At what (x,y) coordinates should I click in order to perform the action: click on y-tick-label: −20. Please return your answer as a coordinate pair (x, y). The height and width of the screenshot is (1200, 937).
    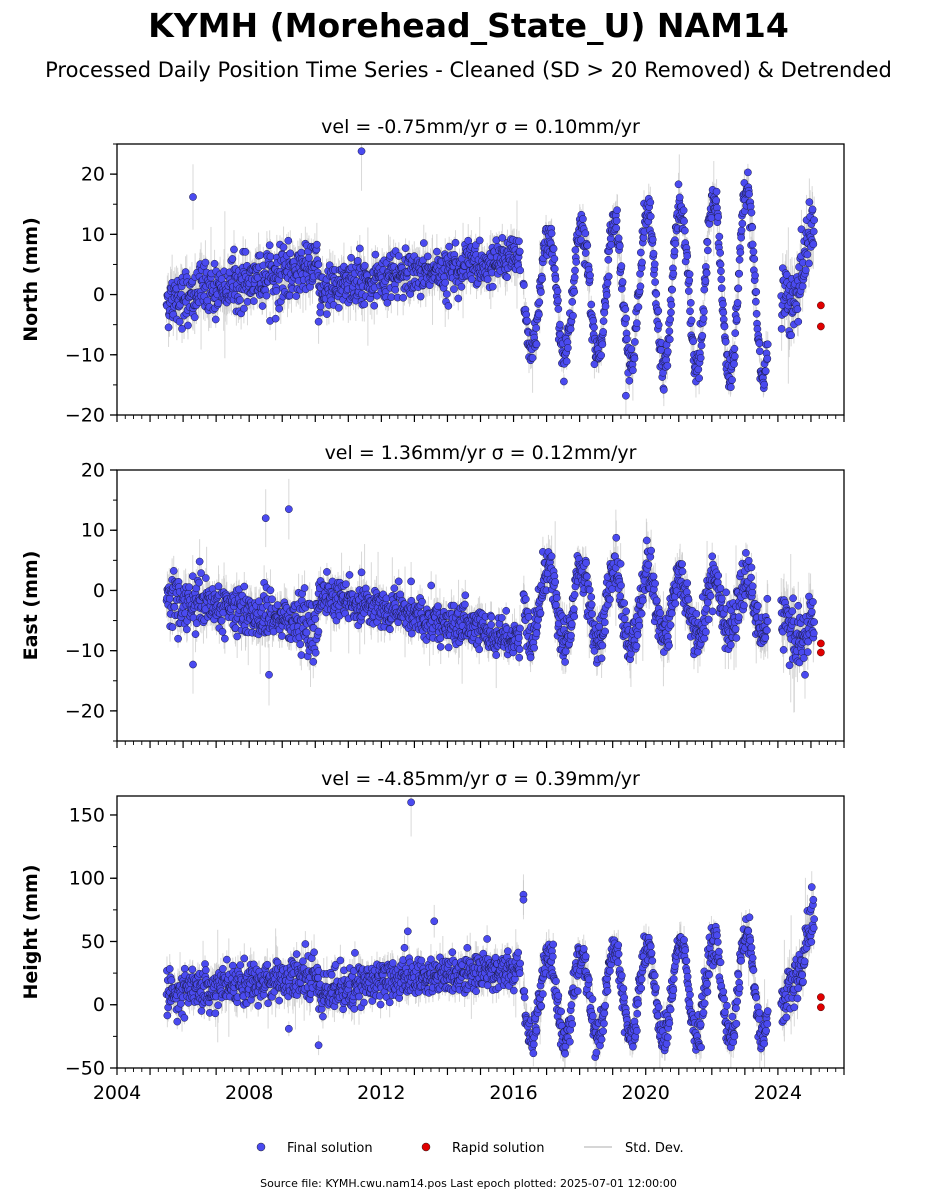
    Looking at the image, I should click on (85, 416).